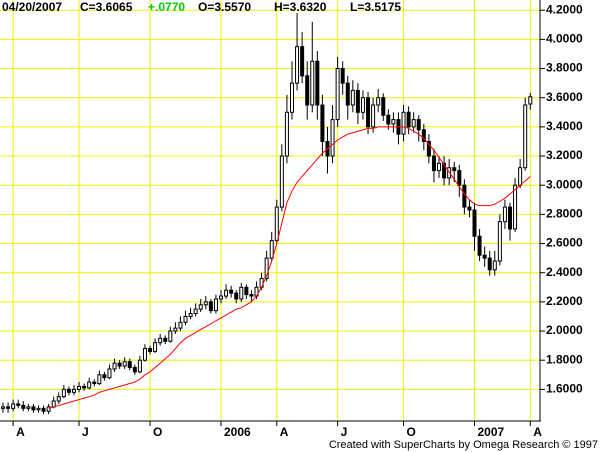 This screenshot has height=452, width=600. I want to click on y-tick-label: 3.0000, so click(564, 184).